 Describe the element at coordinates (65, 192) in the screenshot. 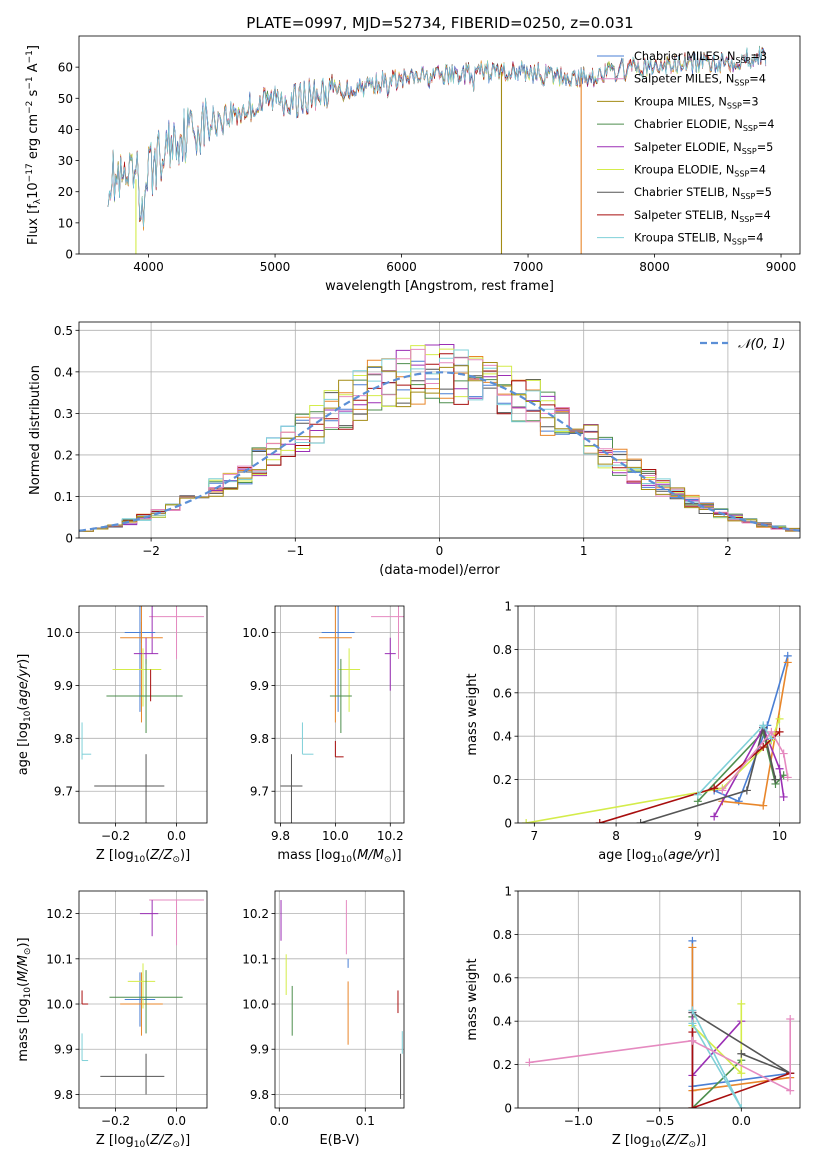

I see `y-tick-label: 20` at that location.